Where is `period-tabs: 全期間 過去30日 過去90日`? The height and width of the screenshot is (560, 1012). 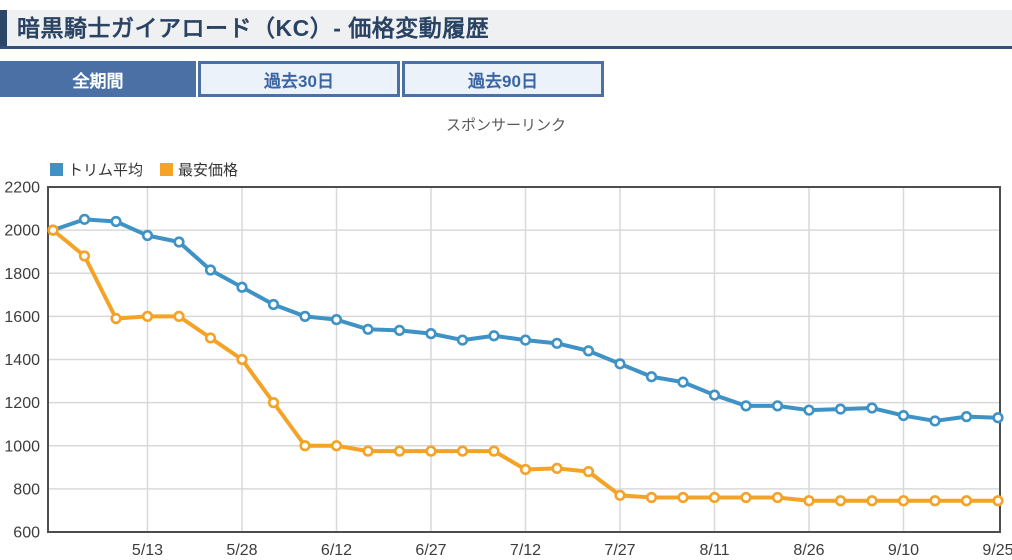
period-tabs: 全期間 過去30日 過去90日 is located at coordinates (302, 79).